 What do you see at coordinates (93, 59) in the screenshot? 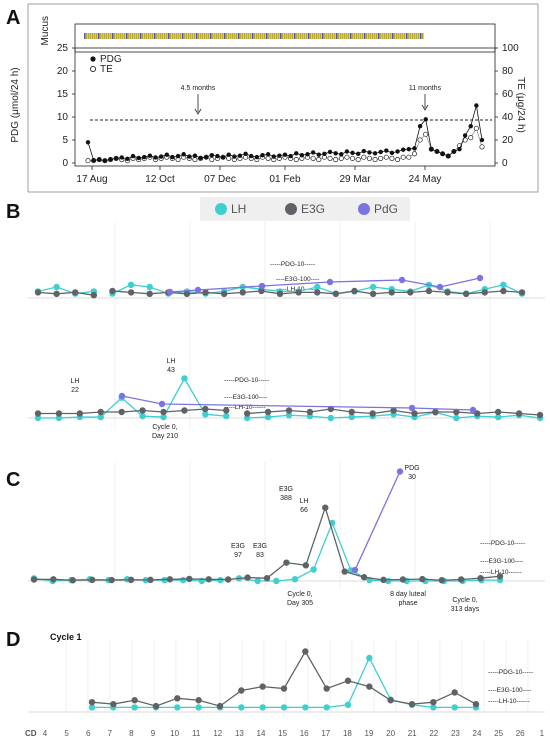
I see `legend-pdg-marker` at bounding box center [93, 59].